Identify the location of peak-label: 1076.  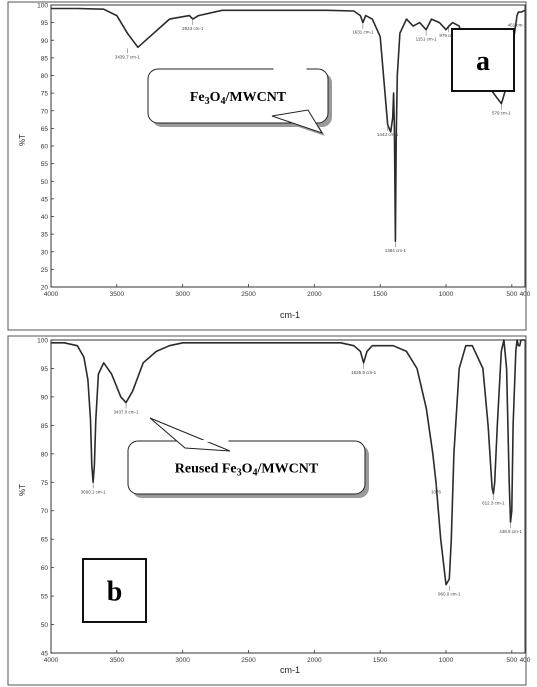
(436, 491).